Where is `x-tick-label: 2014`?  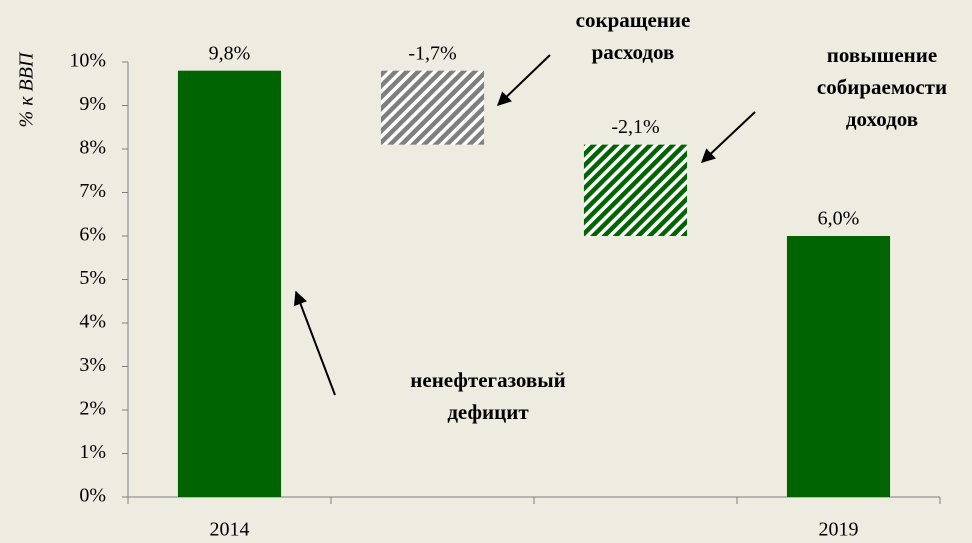
x-tick-label: 2014 is located at coordinates (230, 530).